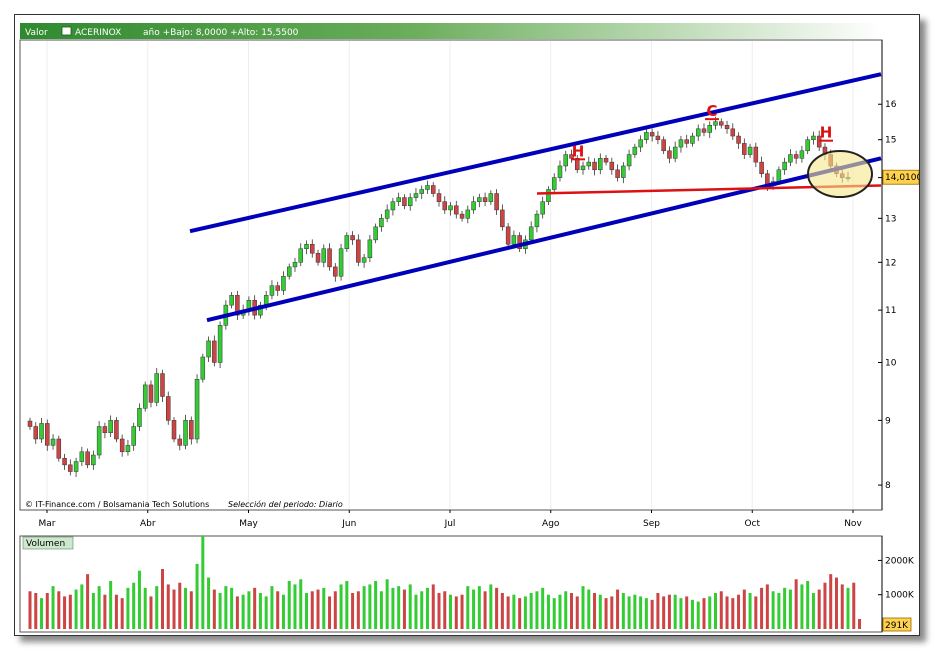 The image size is (940, 655). Describe the element at coordinates (890, 219) in the screenshot. I see `price-tick-label: 13` at that location.